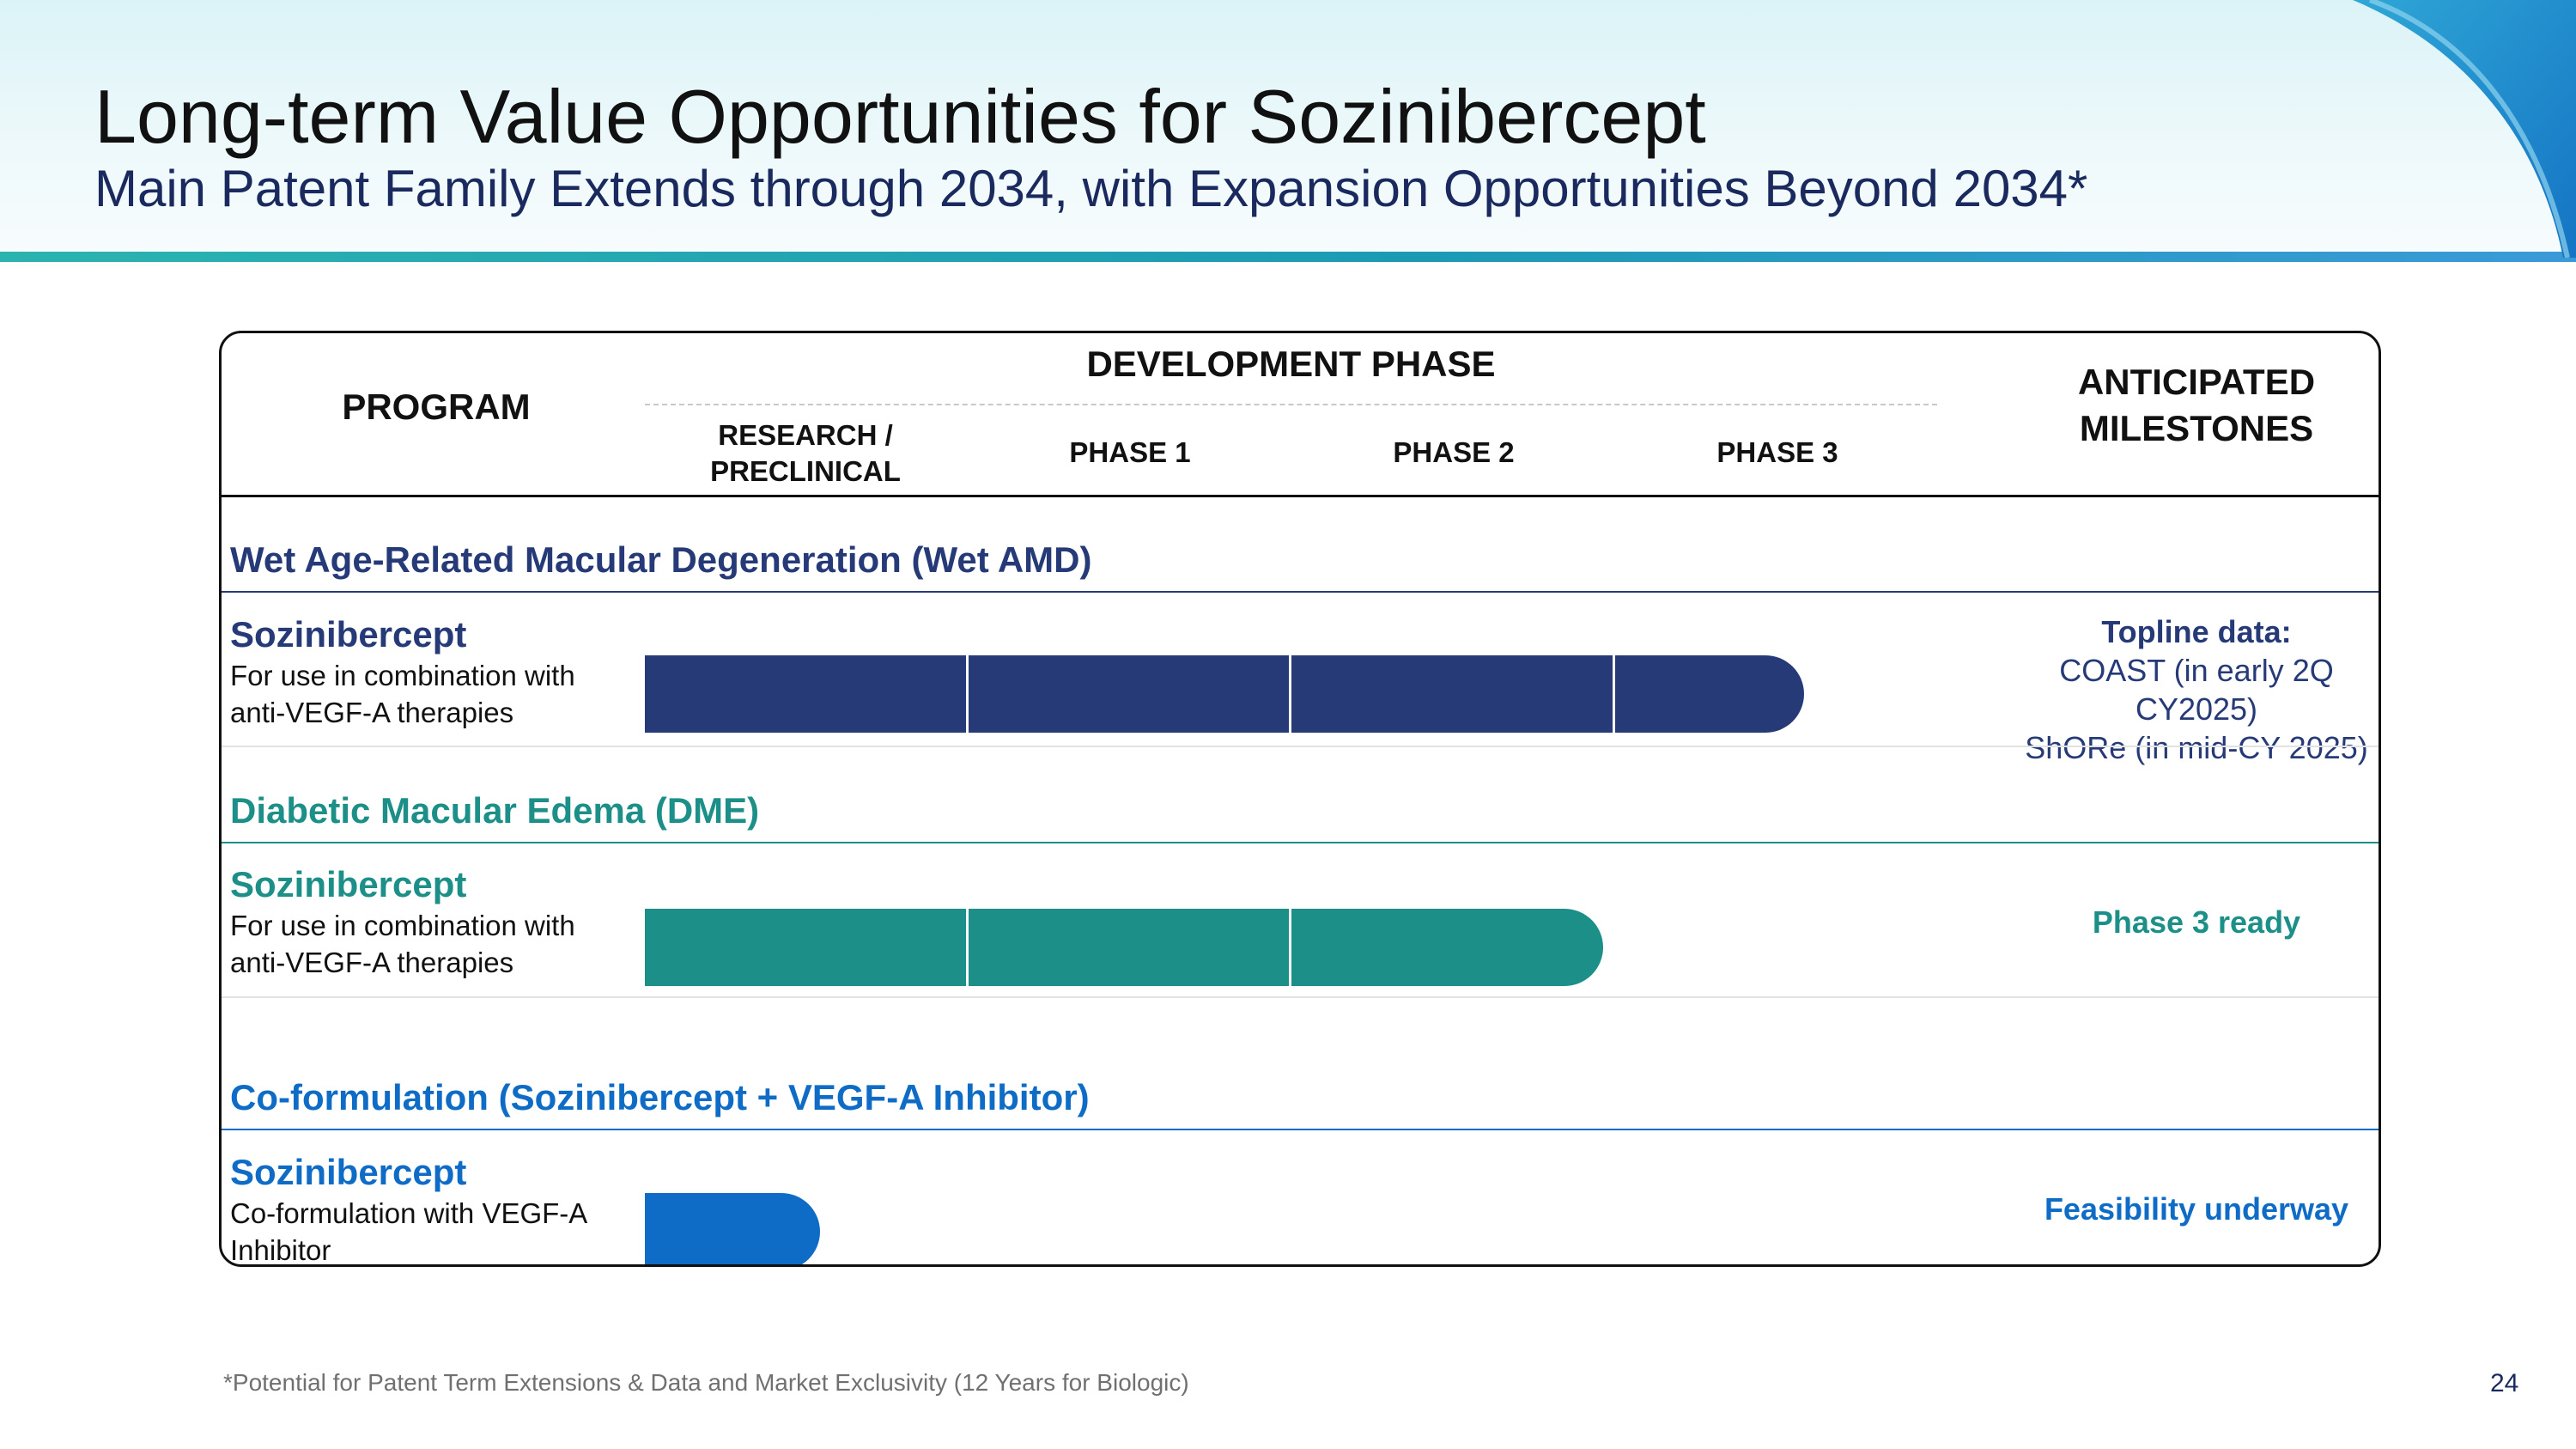 This screenshot has height=1449, width=2576. I want to click on milestone-line: Feasibility underway, so click(2196, 1209).